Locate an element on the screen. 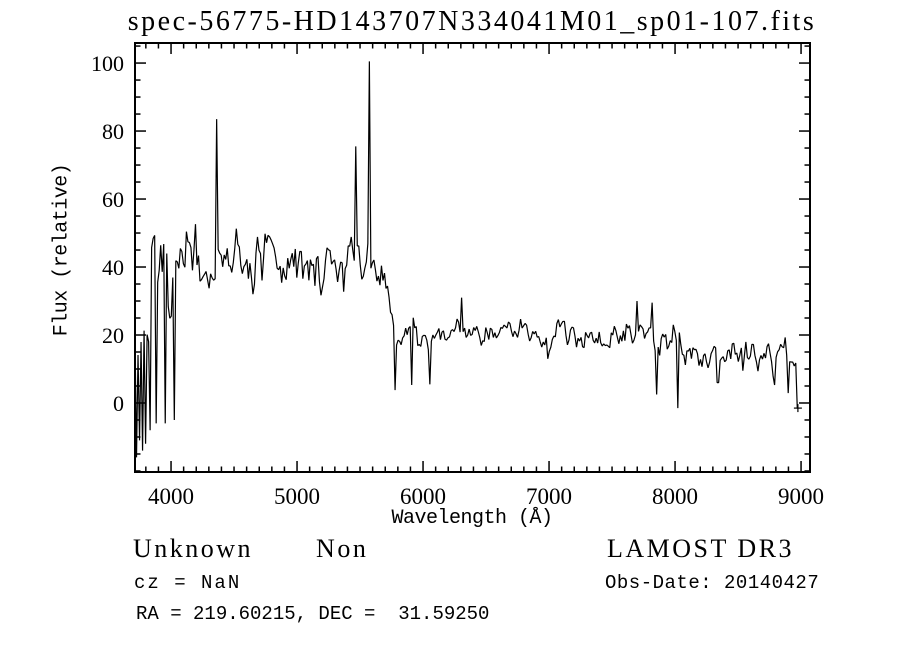 The image size is (900, 649). x-tick-label: 9000 is located at coordinates (801, 496).